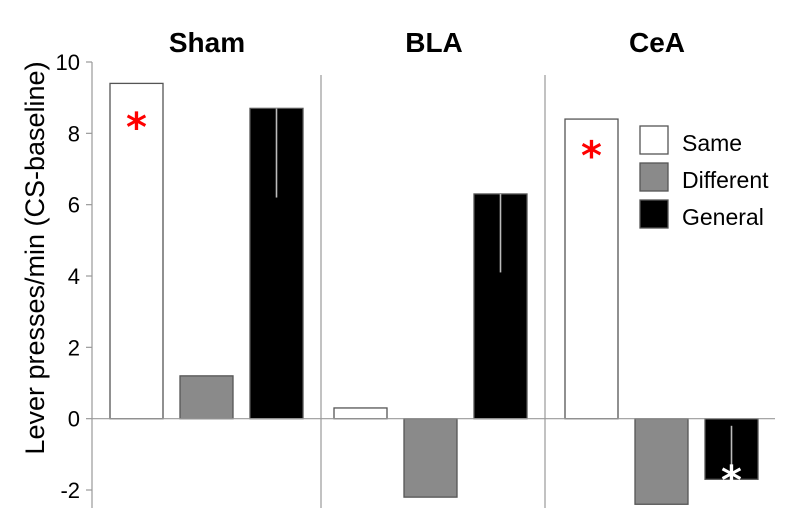 This screenshot has width=794, height=508. What do you see at coordinates (430, 458) in the screenshot?
I see `bar-bla-different` at bounding box center [430, 458].